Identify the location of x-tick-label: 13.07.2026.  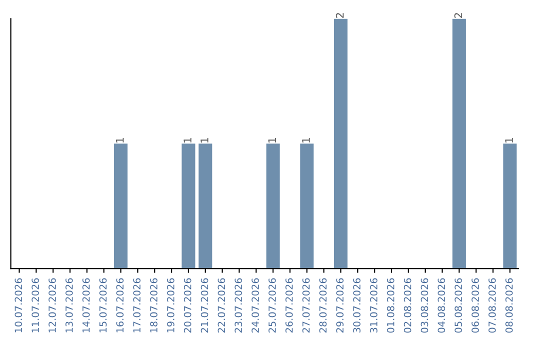
(69, 305).